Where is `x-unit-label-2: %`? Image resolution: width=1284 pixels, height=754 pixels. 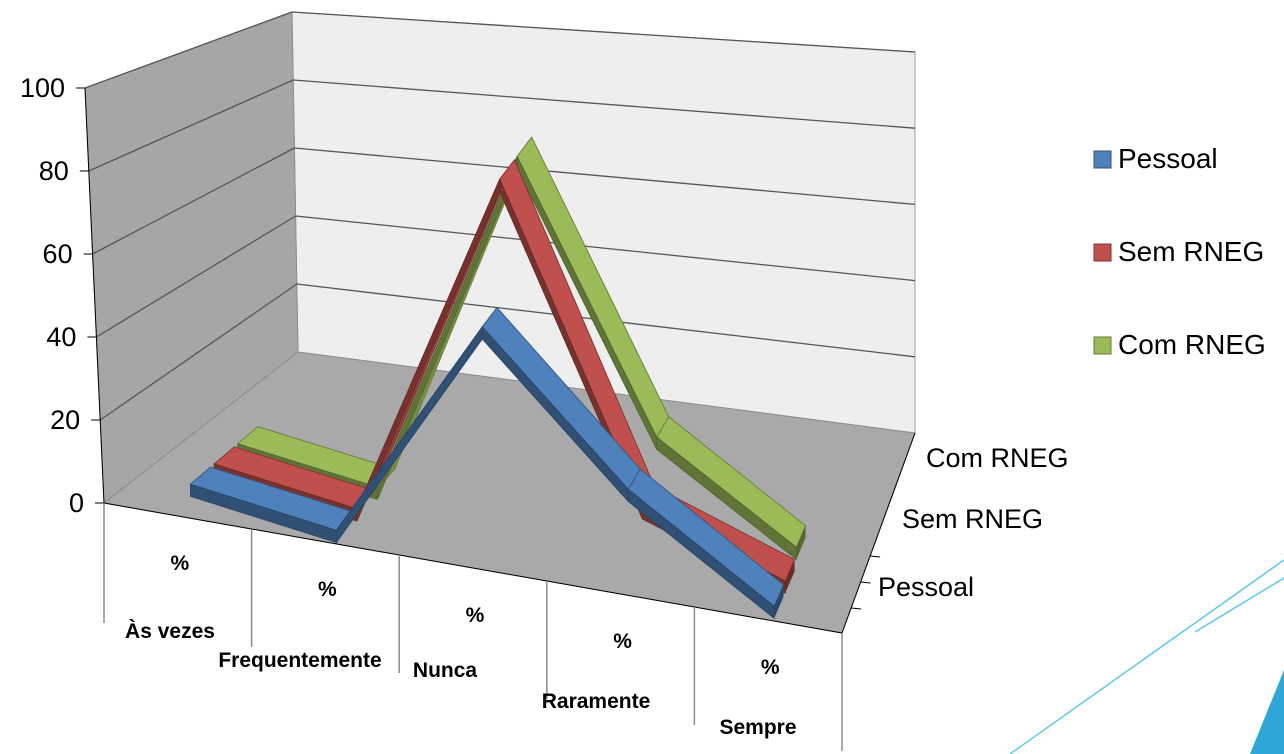 x-unit-label-2: % is located at coordinates (475, 615).